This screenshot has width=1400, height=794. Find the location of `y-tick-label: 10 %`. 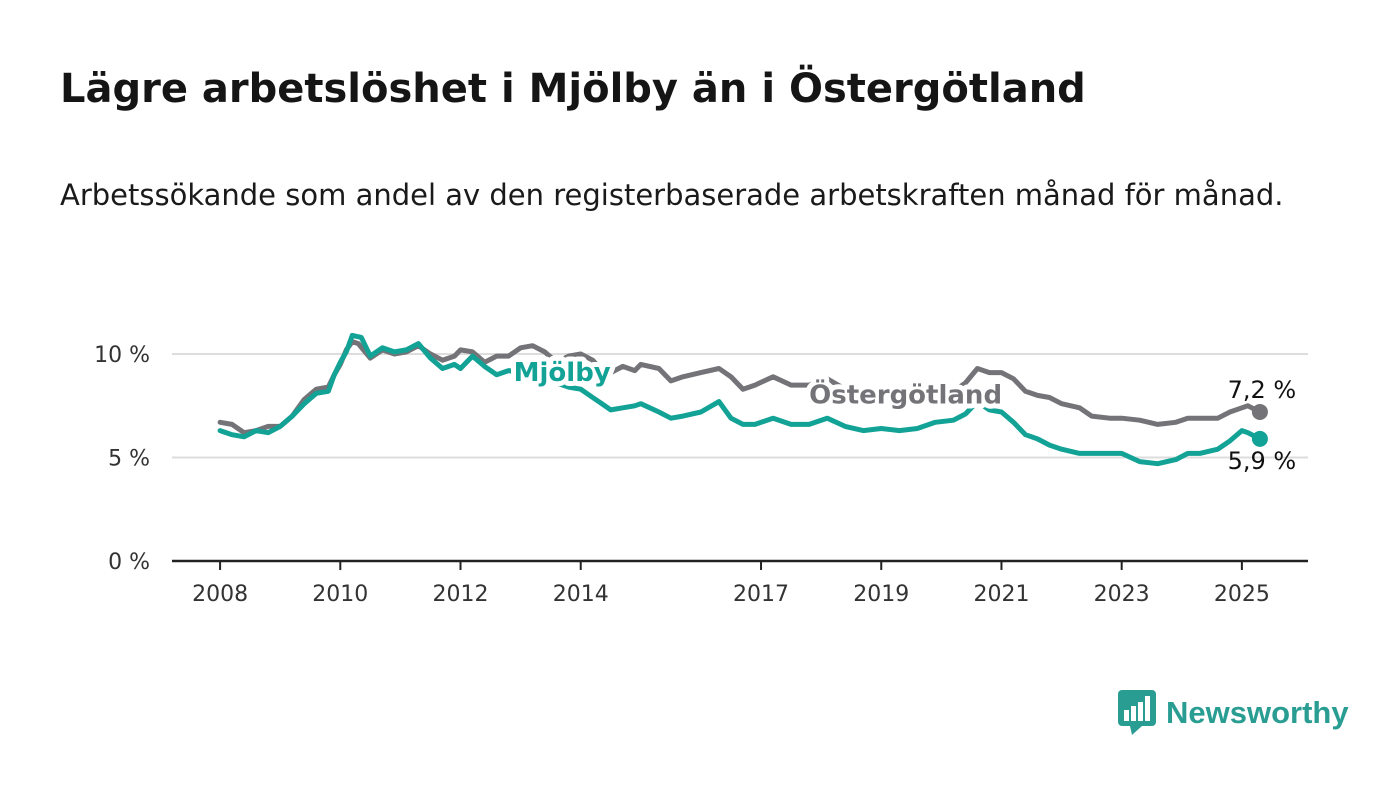

y-tick-label: 10 % is located at coordinates (122, 355).